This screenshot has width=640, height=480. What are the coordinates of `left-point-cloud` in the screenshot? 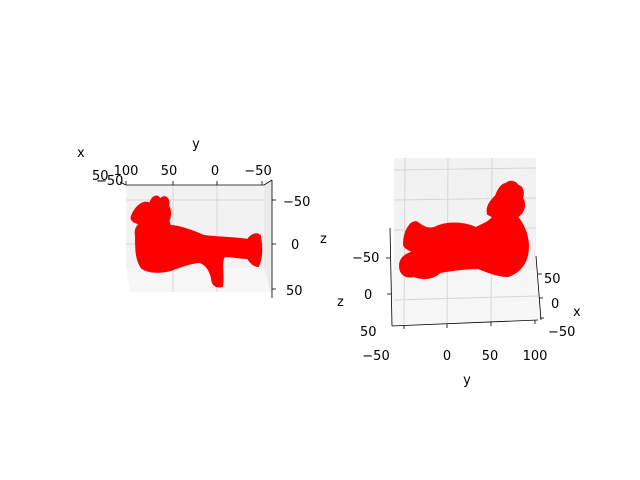 It's located at (196, 241).